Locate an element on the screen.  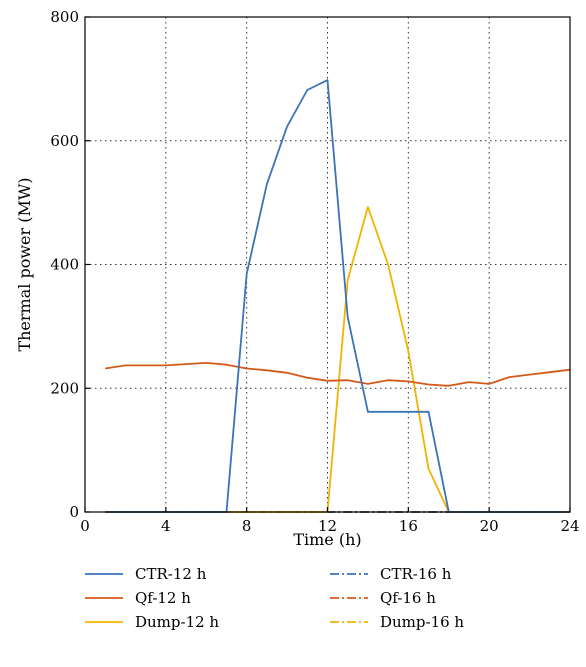
y-axis-label: Thermal power (MW) is located at coordinates (24, 264).